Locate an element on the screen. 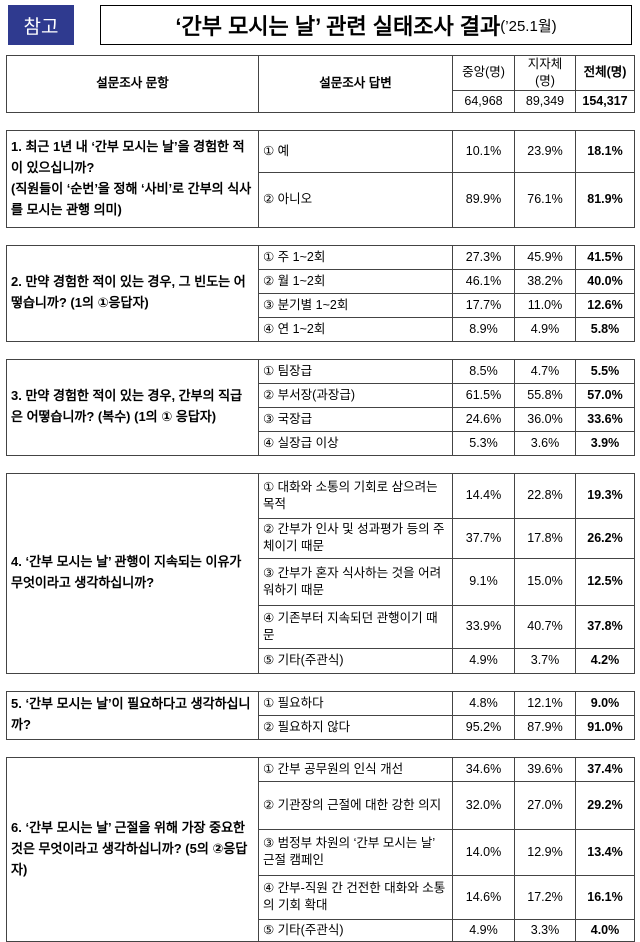  central-pct: 37.7% is located at coordinates (483, 538).